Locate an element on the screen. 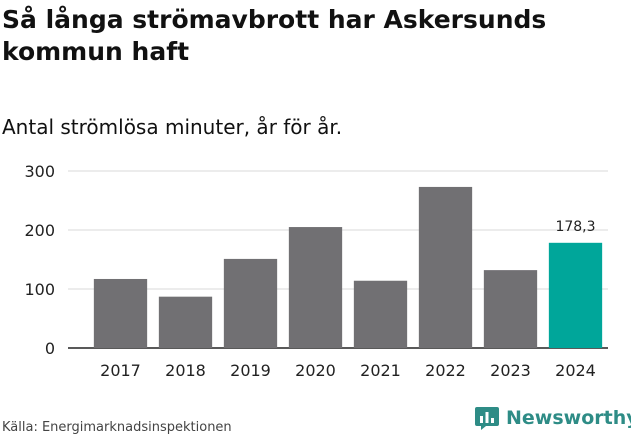 This screenshot has width=631, height=439. brand-logo: Newsworthy is located at coordinates (552, 418).